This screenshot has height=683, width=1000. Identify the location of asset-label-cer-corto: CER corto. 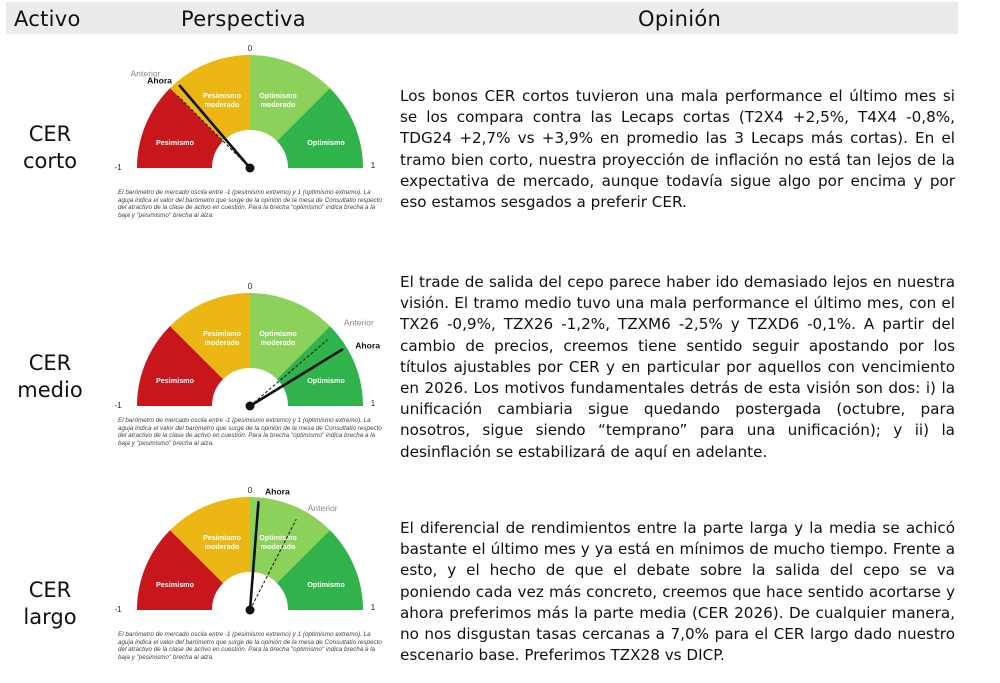
(50, 148).